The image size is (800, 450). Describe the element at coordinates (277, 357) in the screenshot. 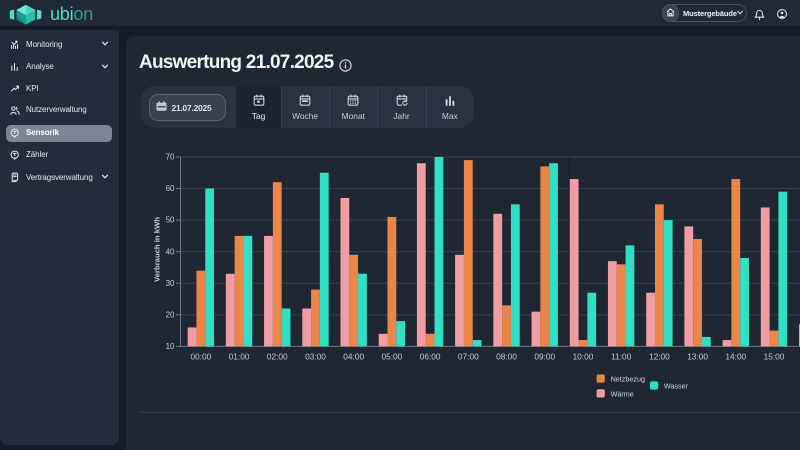

I see `svg-text: 02:00` at that location.